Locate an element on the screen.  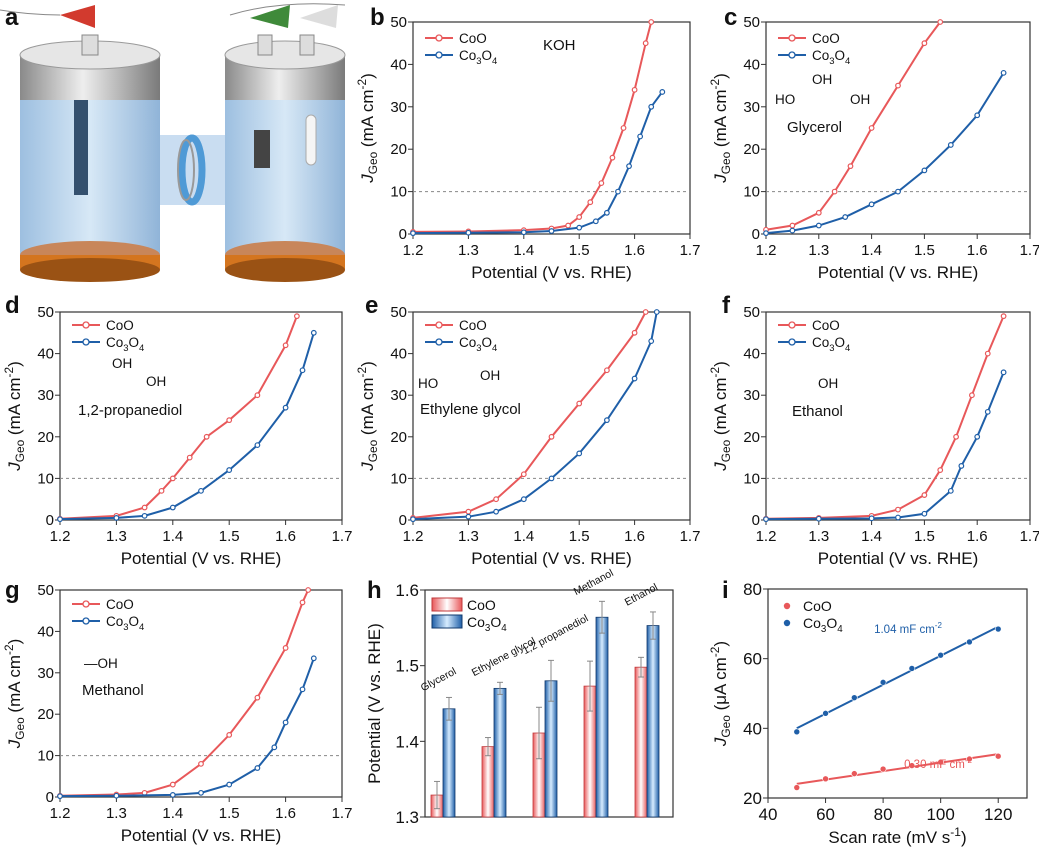
panel-label: a is located at coordinates (12, 17).